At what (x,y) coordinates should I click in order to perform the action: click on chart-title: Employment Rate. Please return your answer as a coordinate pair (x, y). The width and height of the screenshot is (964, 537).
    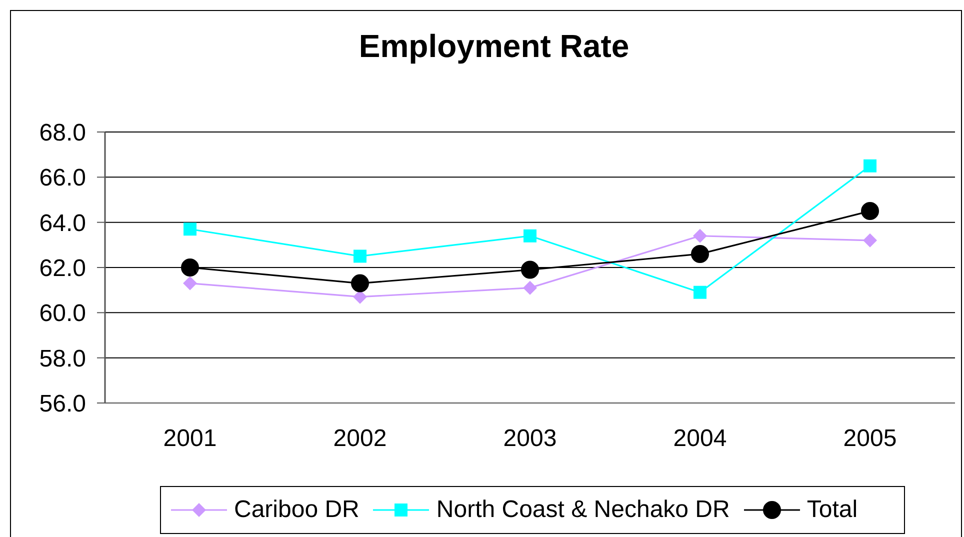
    Looking at the image, I should click on (494, 46).